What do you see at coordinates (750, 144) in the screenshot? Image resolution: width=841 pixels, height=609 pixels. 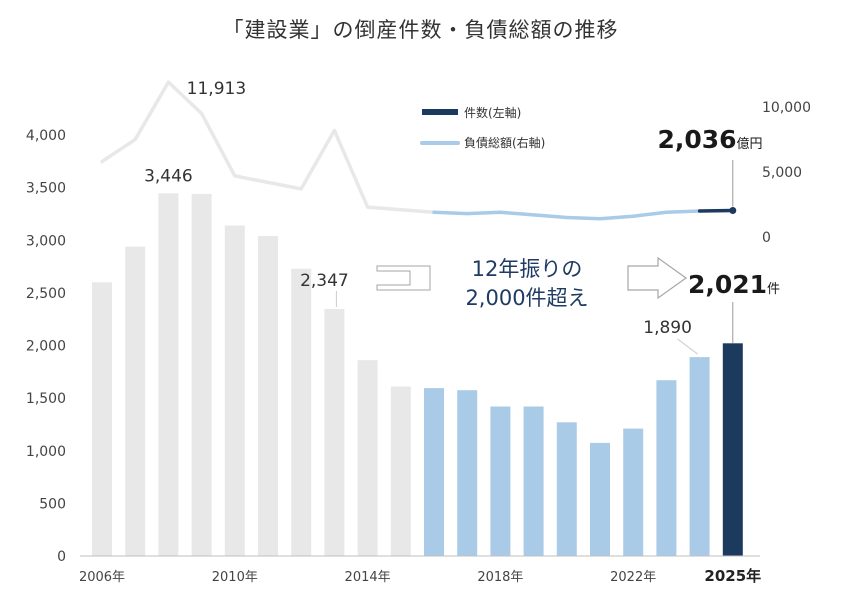 I see `line-label-2025-unit: 億円` at bounding box center [750, 144].